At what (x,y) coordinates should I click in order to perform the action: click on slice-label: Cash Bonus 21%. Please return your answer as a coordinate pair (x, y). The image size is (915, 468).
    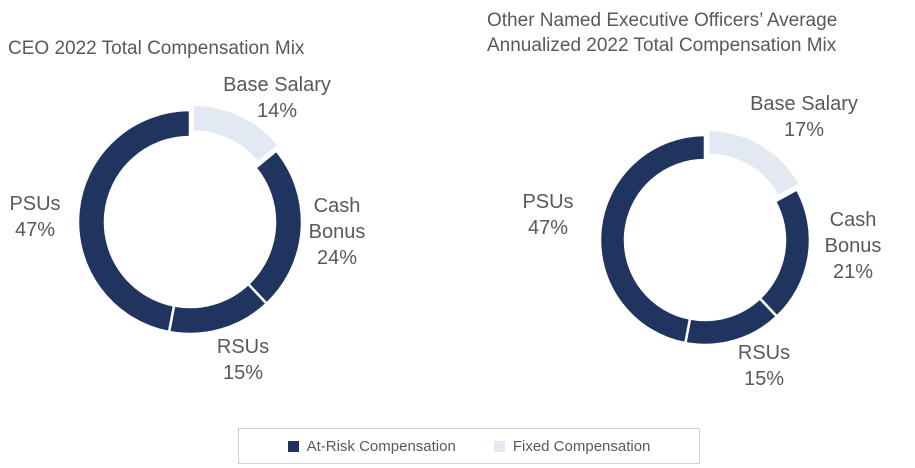
    Looking at the image, I should click on (853, 246).